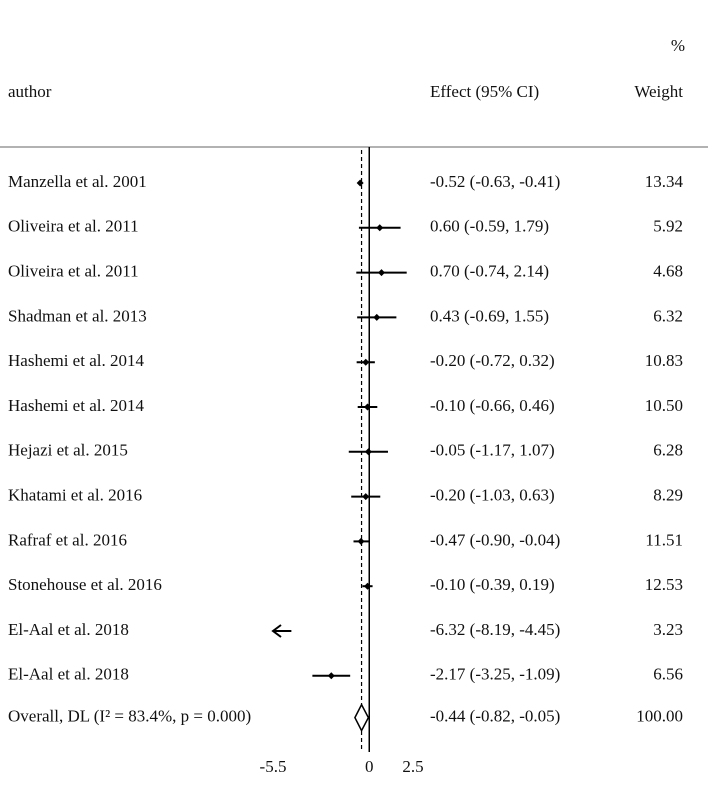 The height and width of the screenshot is (801, 708). Describe the element at coordinates (85, 584) in the screenshot. I see `author-label: Stonehouse et al. 2016` at that location.